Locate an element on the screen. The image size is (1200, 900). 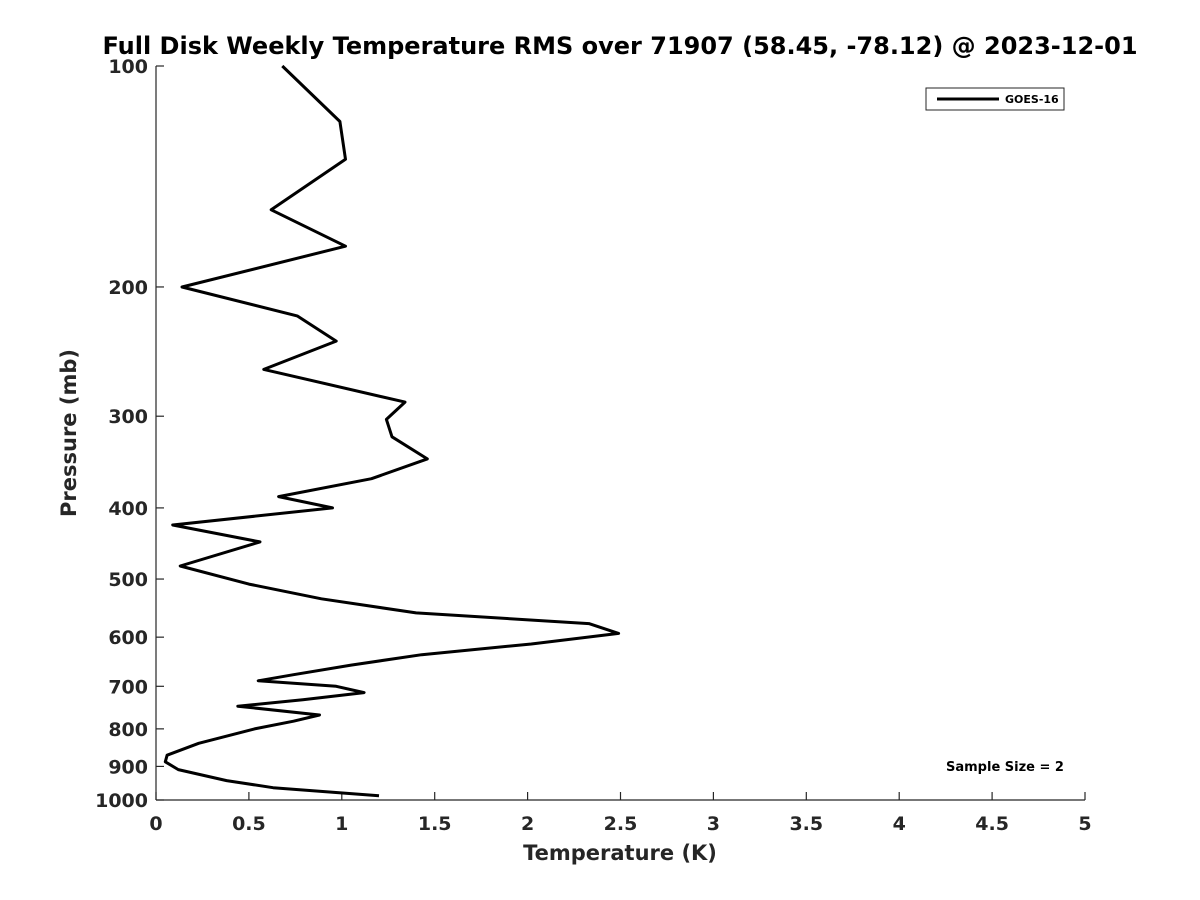
sample-size-annotation: Sample Size = 2 is located at coordinates (1005, 767).